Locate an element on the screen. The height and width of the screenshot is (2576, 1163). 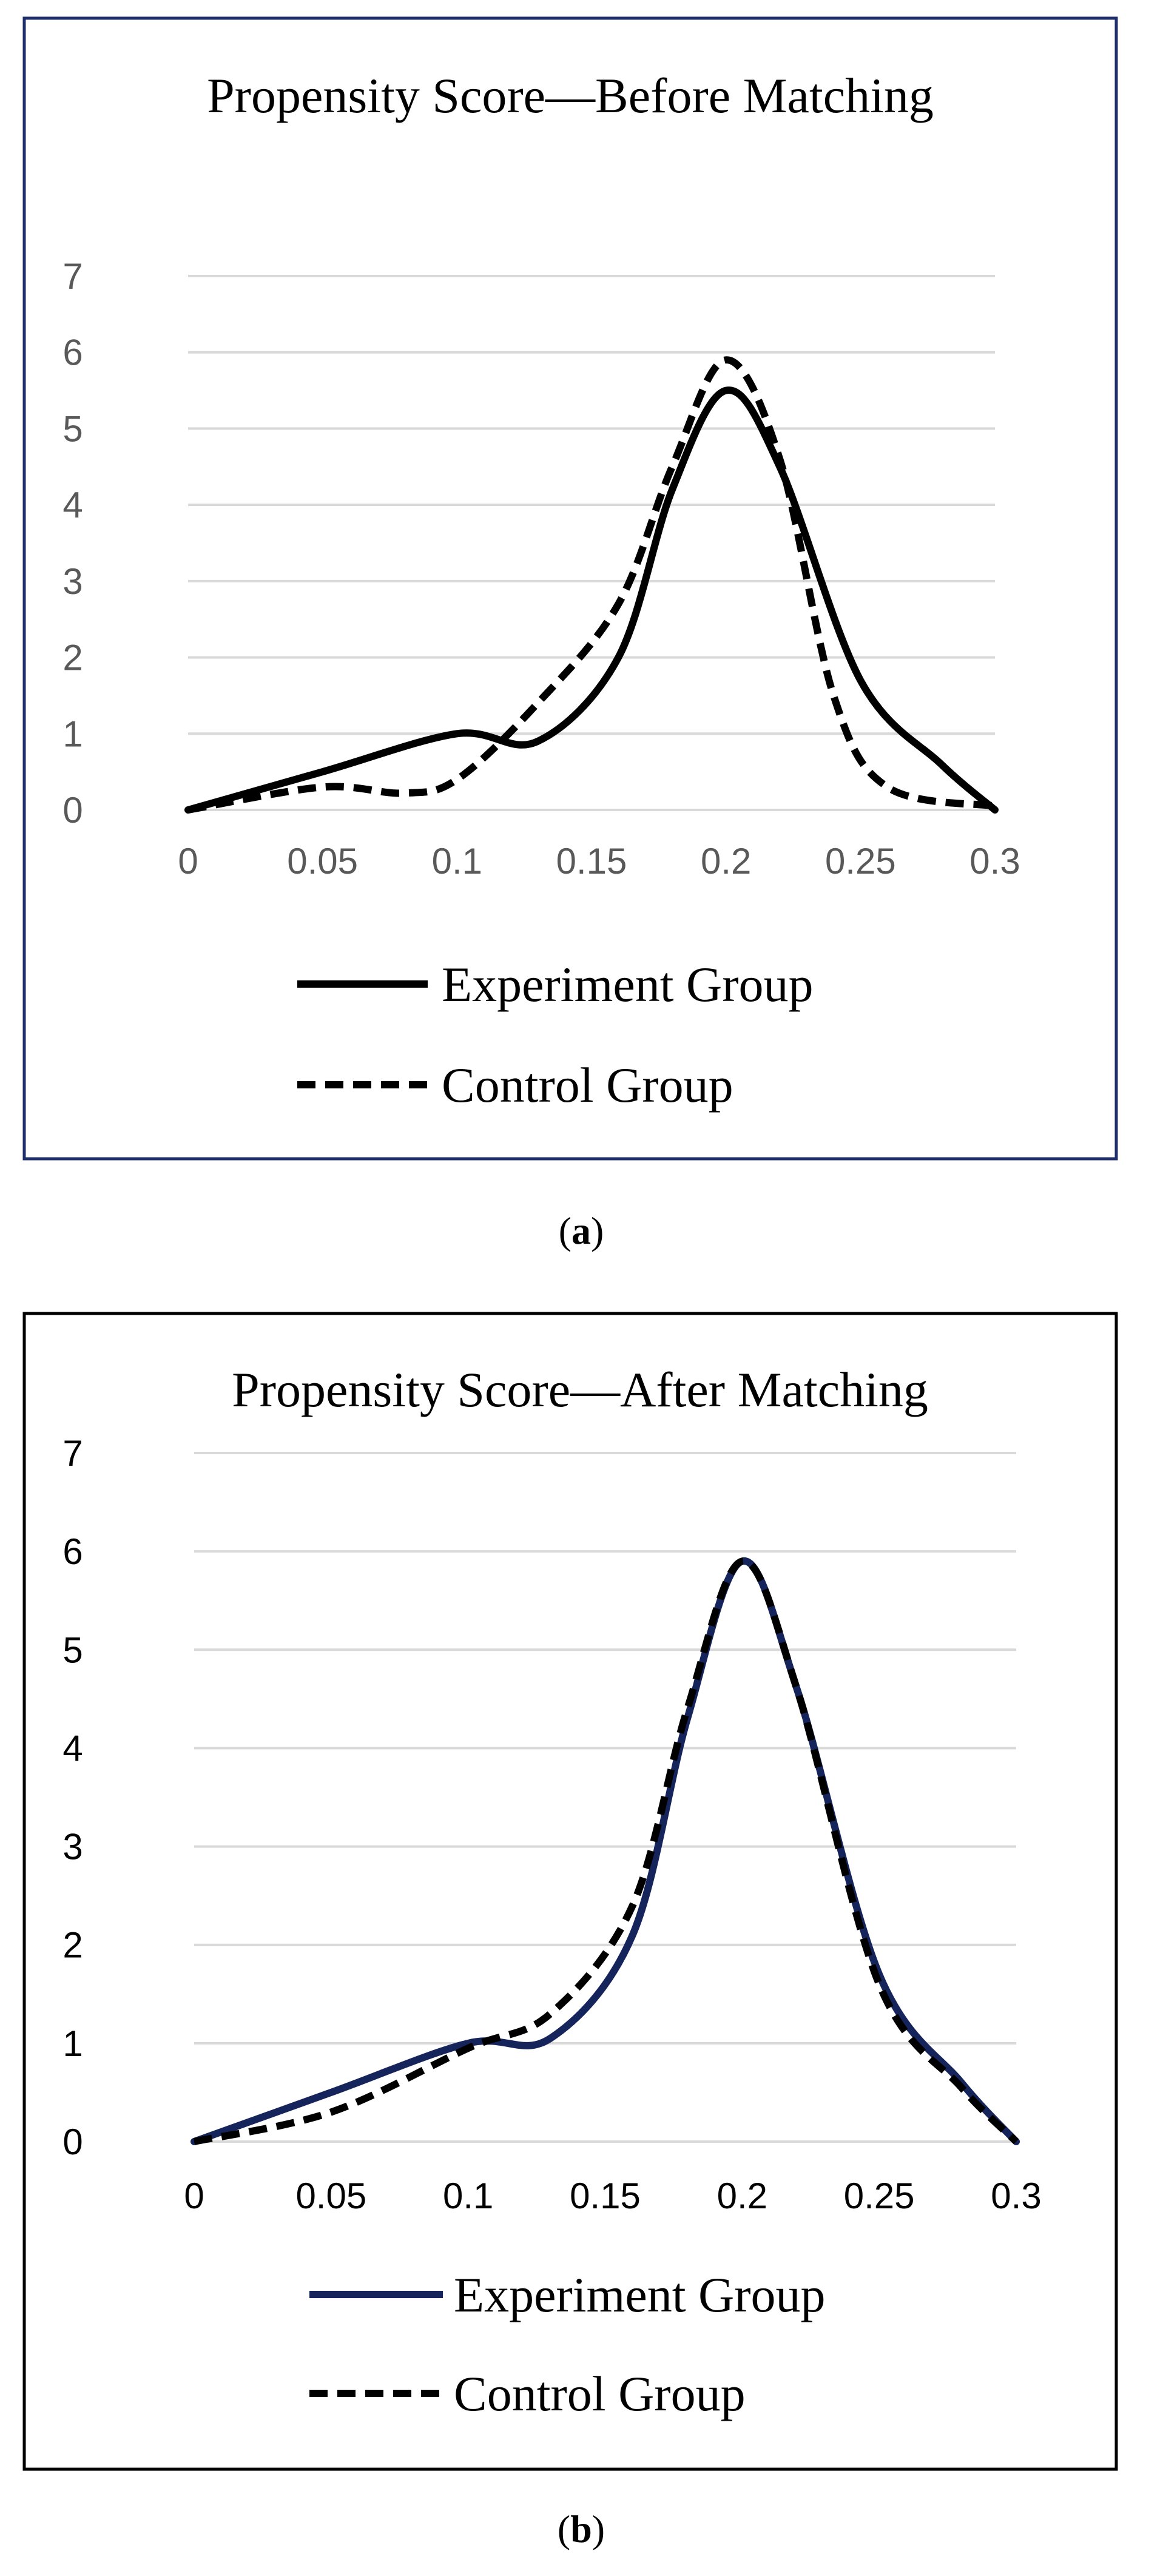
panel-b-title: Propensity Score—After Matching is located at coordinates (580, 1389).